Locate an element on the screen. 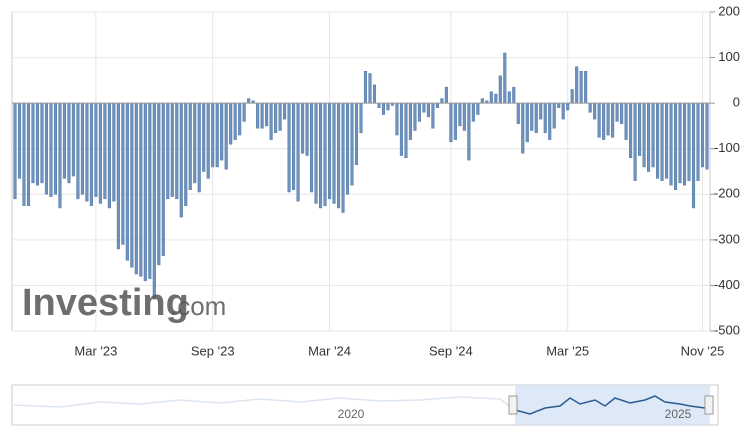 Image resolution: width=750 pixels, height=437 pixels. x-tick-label: Sep '23 is located at coordinates (213, 350).